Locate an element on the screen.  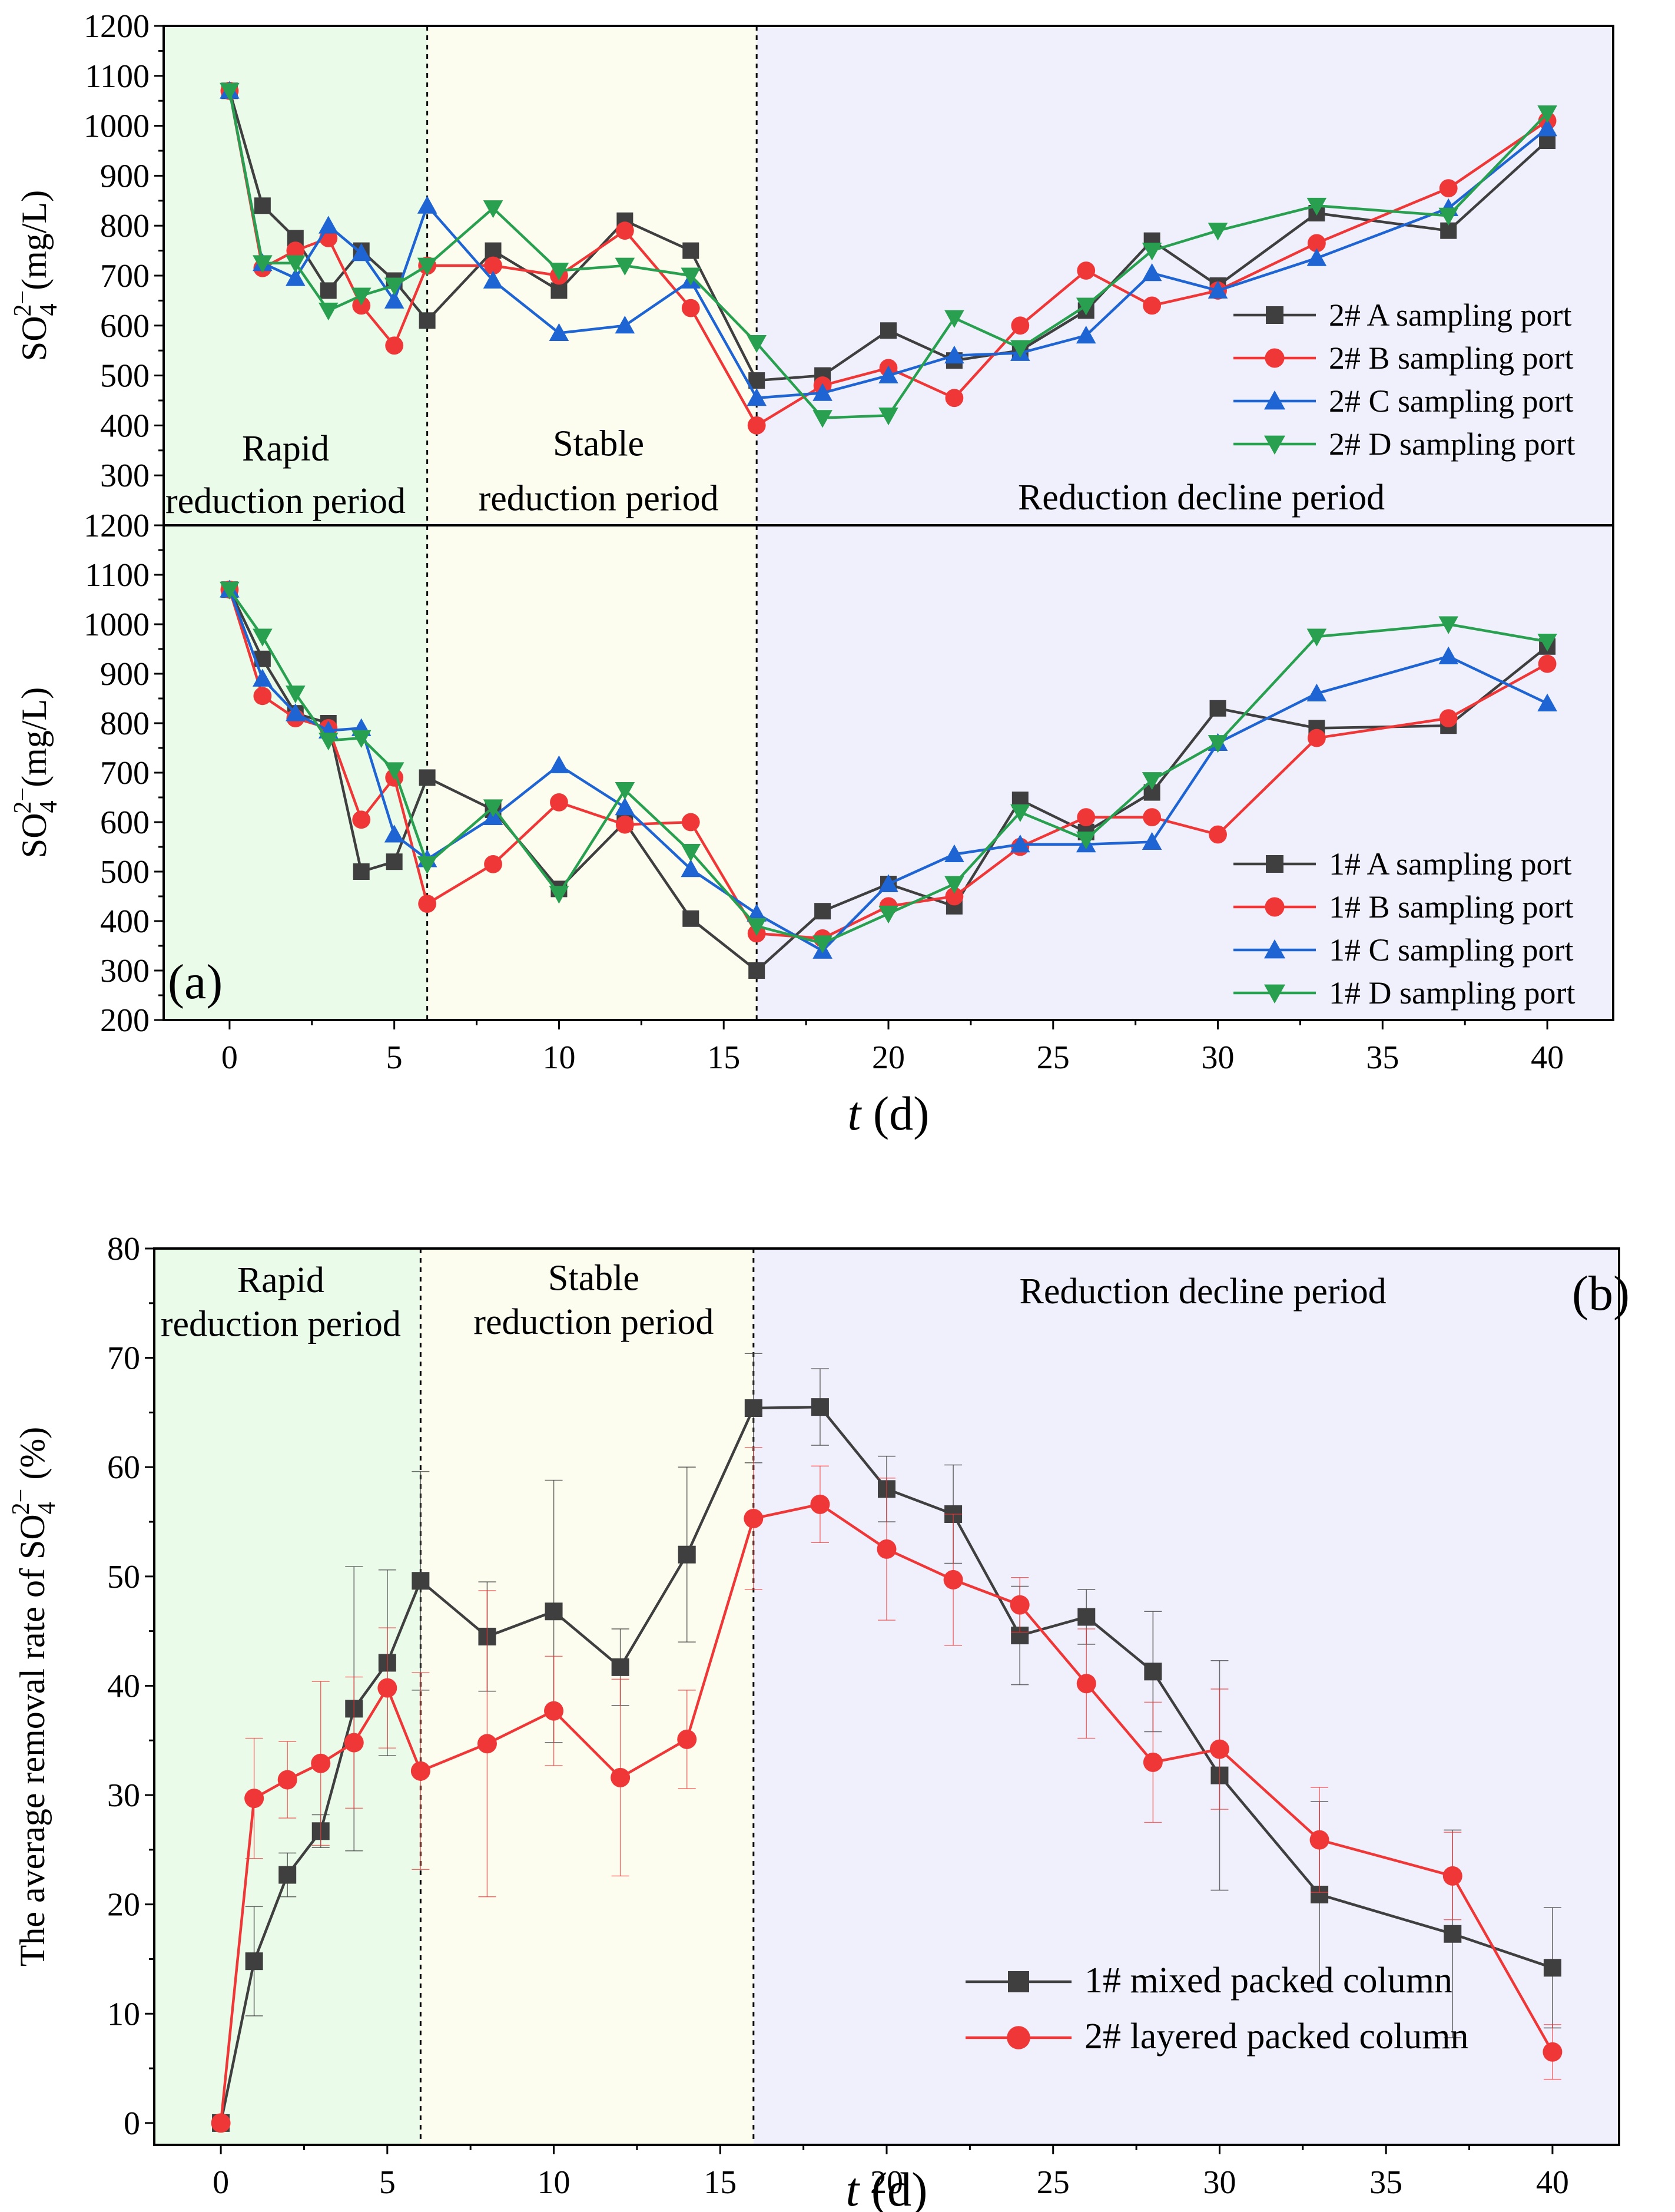
data-point-1#-c-sampling-port-28 is located at coordinates (1152, 841).